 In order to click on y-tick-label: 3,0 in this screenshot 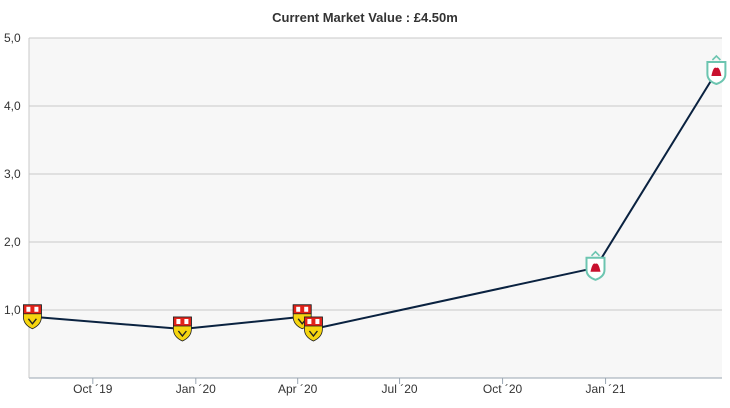, I will do `click(12, 174)`.